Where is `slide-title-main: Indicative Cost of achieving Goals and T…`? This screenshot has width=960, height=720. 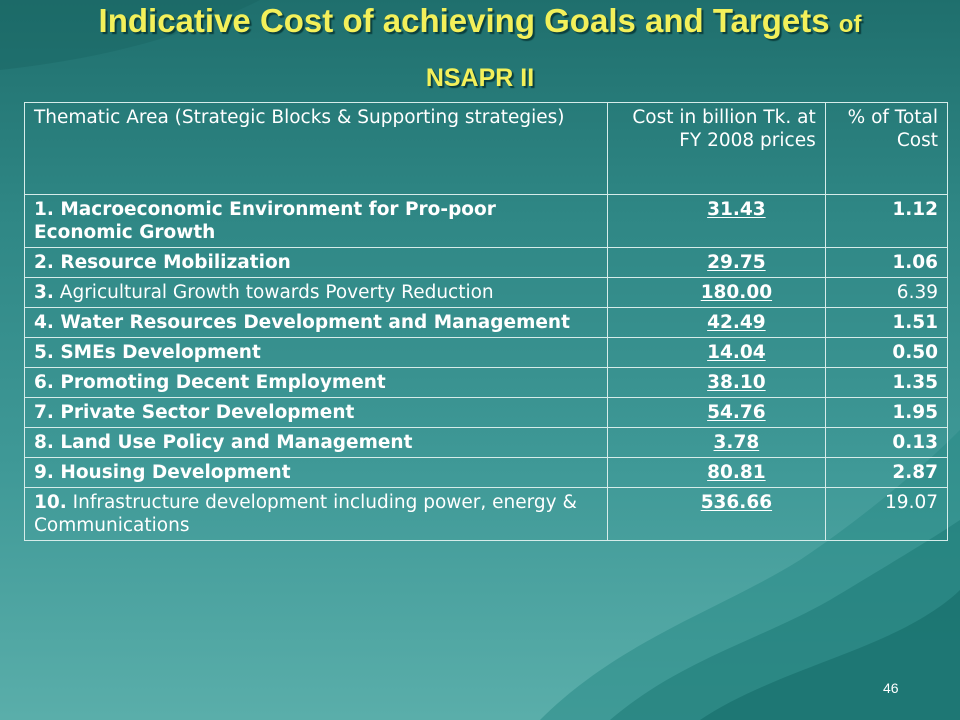 slide-title-main: Indicative Cost of achieving Goals and T… is located at coordinates (464, 20).